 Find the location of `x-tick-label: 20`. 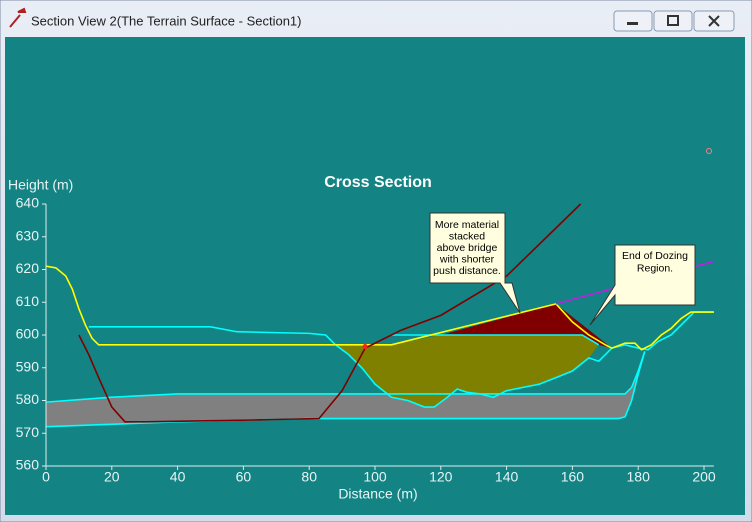

x-tick-label: 20 is located at coordinates (112, 477).